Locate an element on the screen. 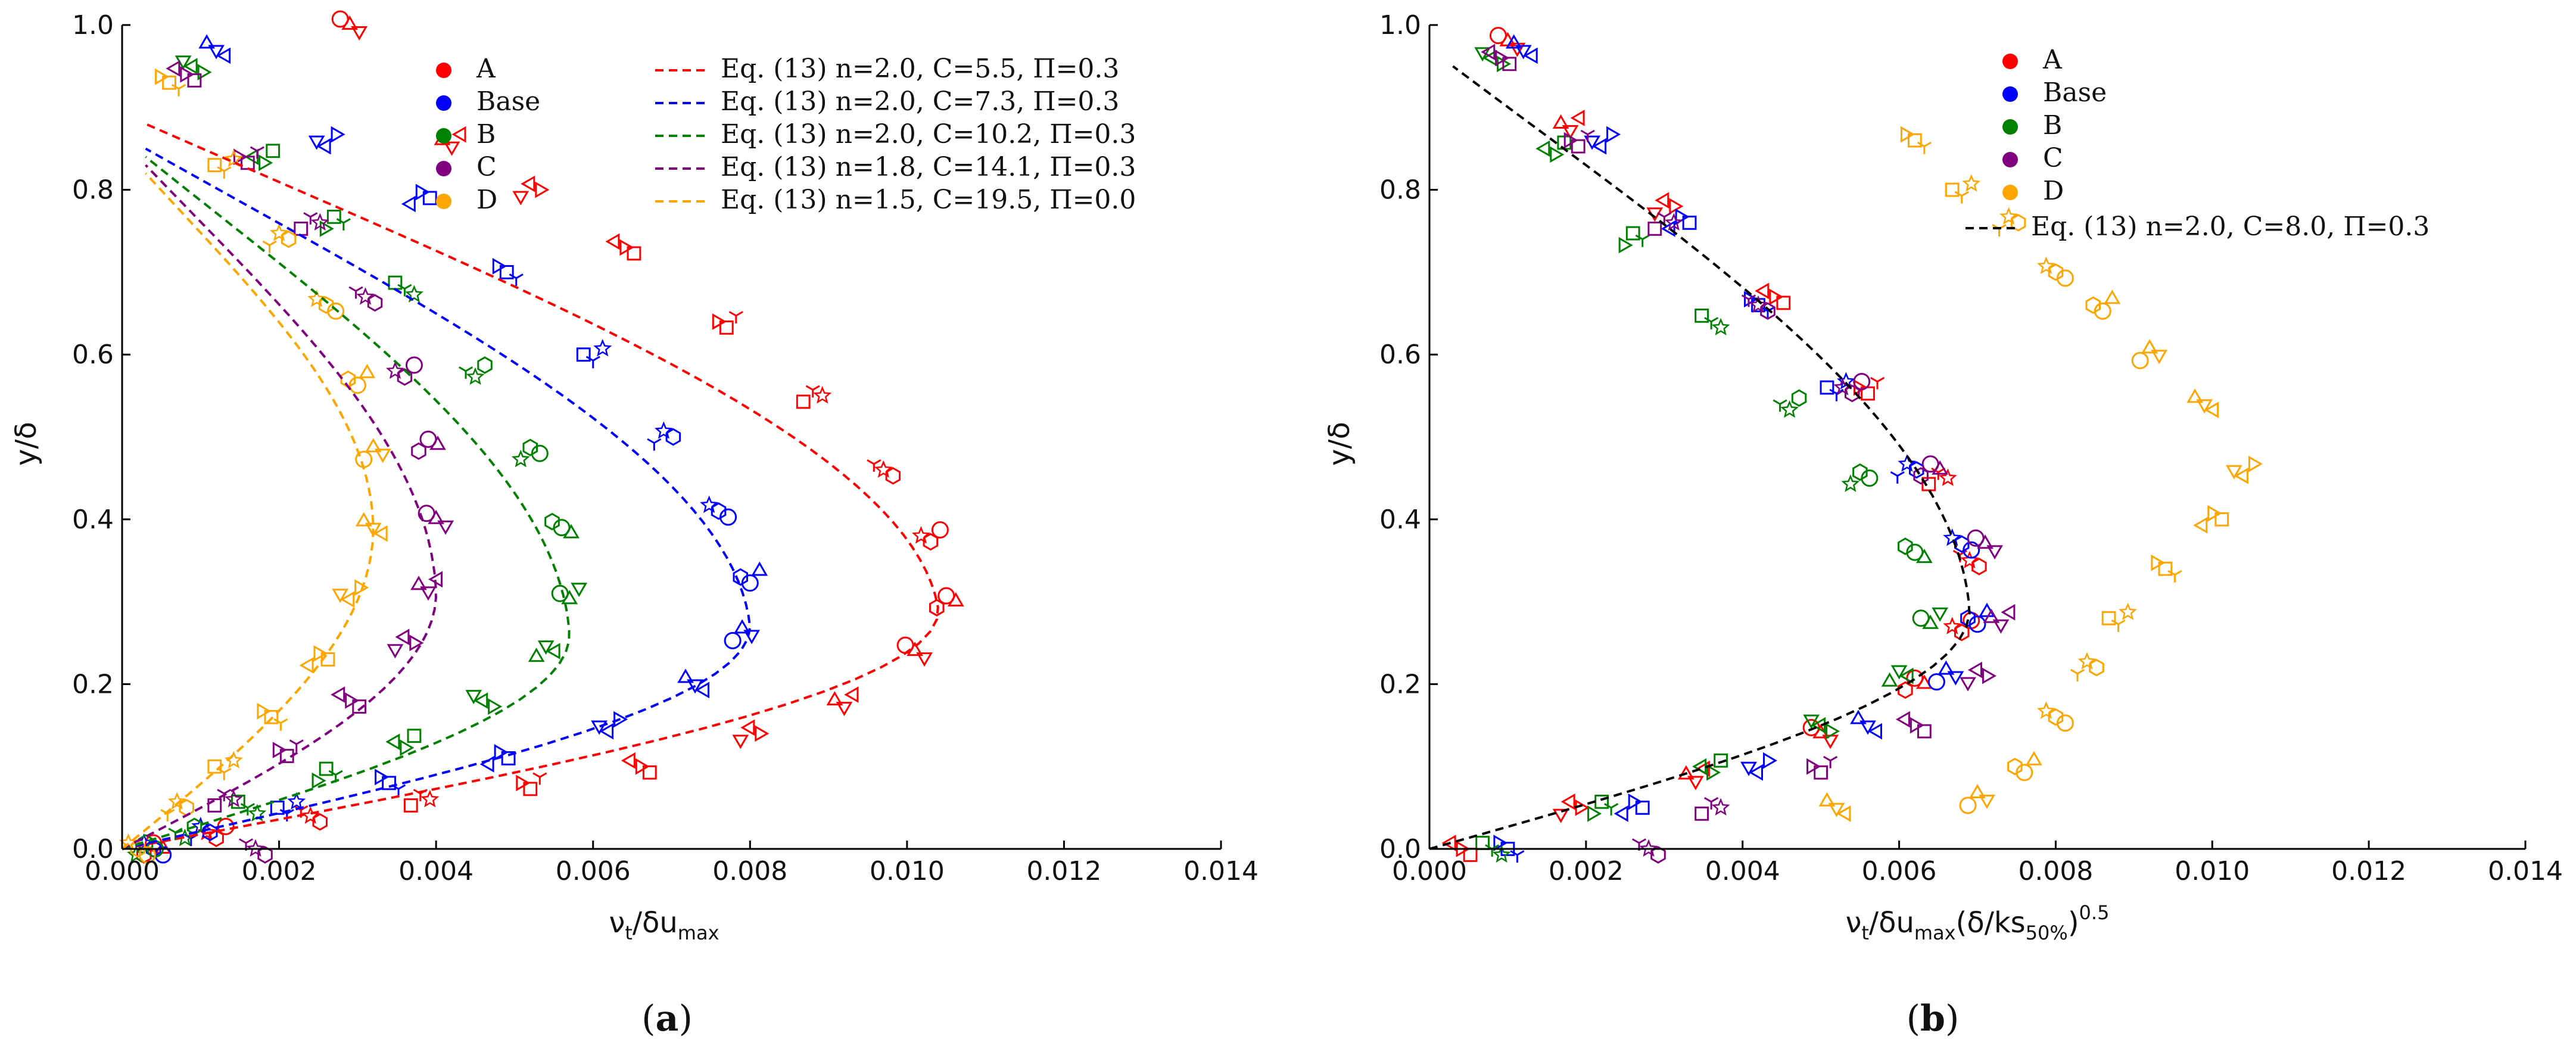 This screenshot has width=2576, height=1058. panel-a-label: (a) is located at coordinates (667, 1019).